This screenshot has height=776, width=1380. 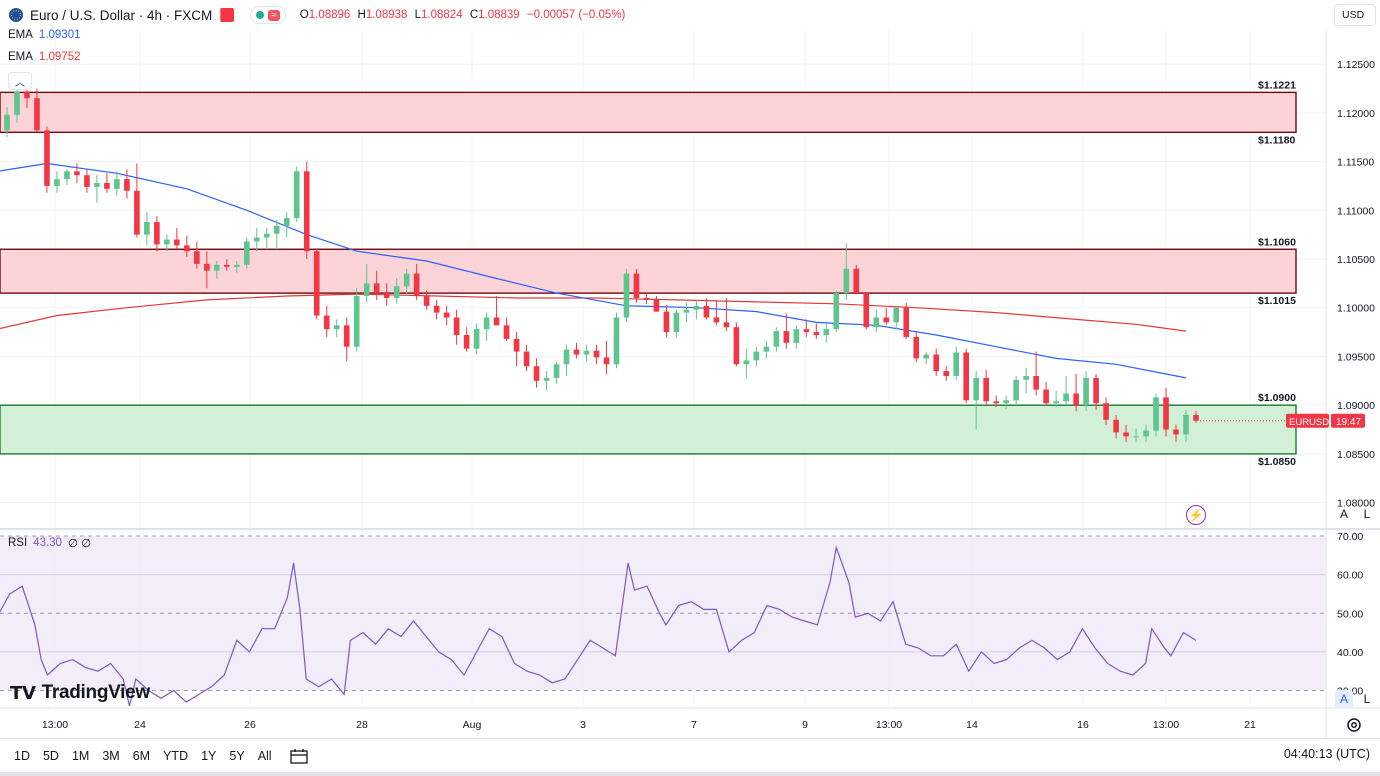 What do you see at coordinates (50, 755) in the screenshot?
I see `timeframe-5d: 5D` at bounding box center [50, 755].